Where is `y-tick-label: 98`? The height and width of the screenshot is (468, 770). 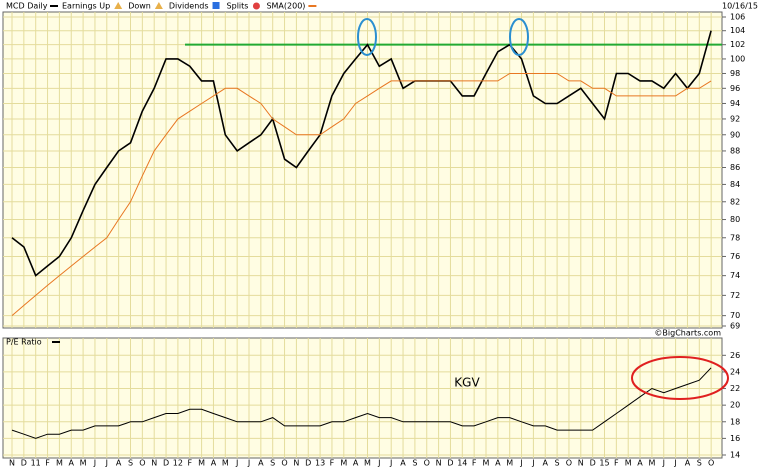
y-tick-label: 98 is located at coordinates (735, 73).